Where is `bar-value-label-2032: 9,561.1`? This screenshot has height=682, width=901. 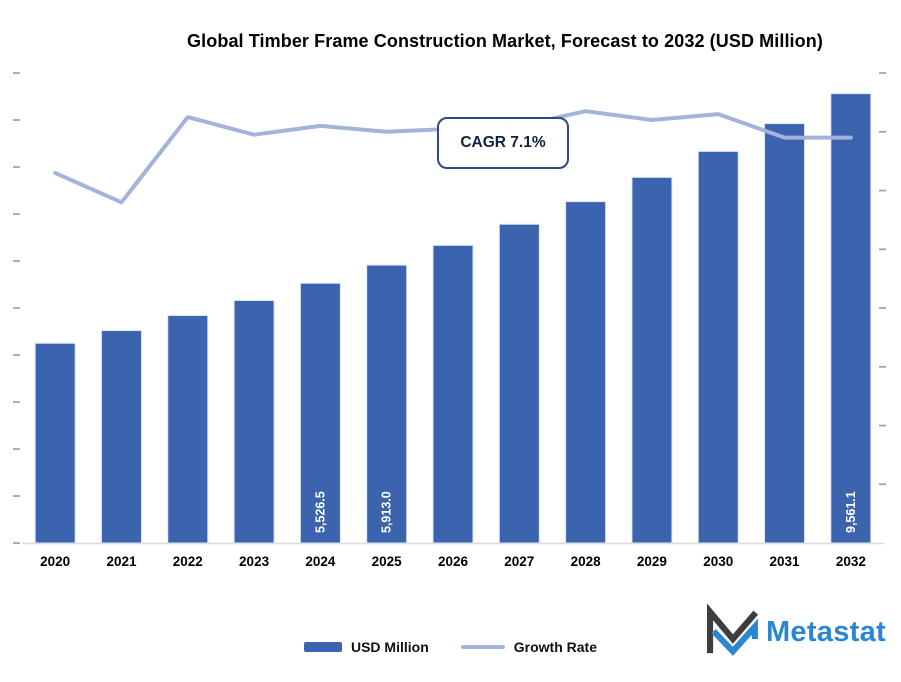
bar-value-label-2032: 9,561.1 is located at coordinates (851, 512).